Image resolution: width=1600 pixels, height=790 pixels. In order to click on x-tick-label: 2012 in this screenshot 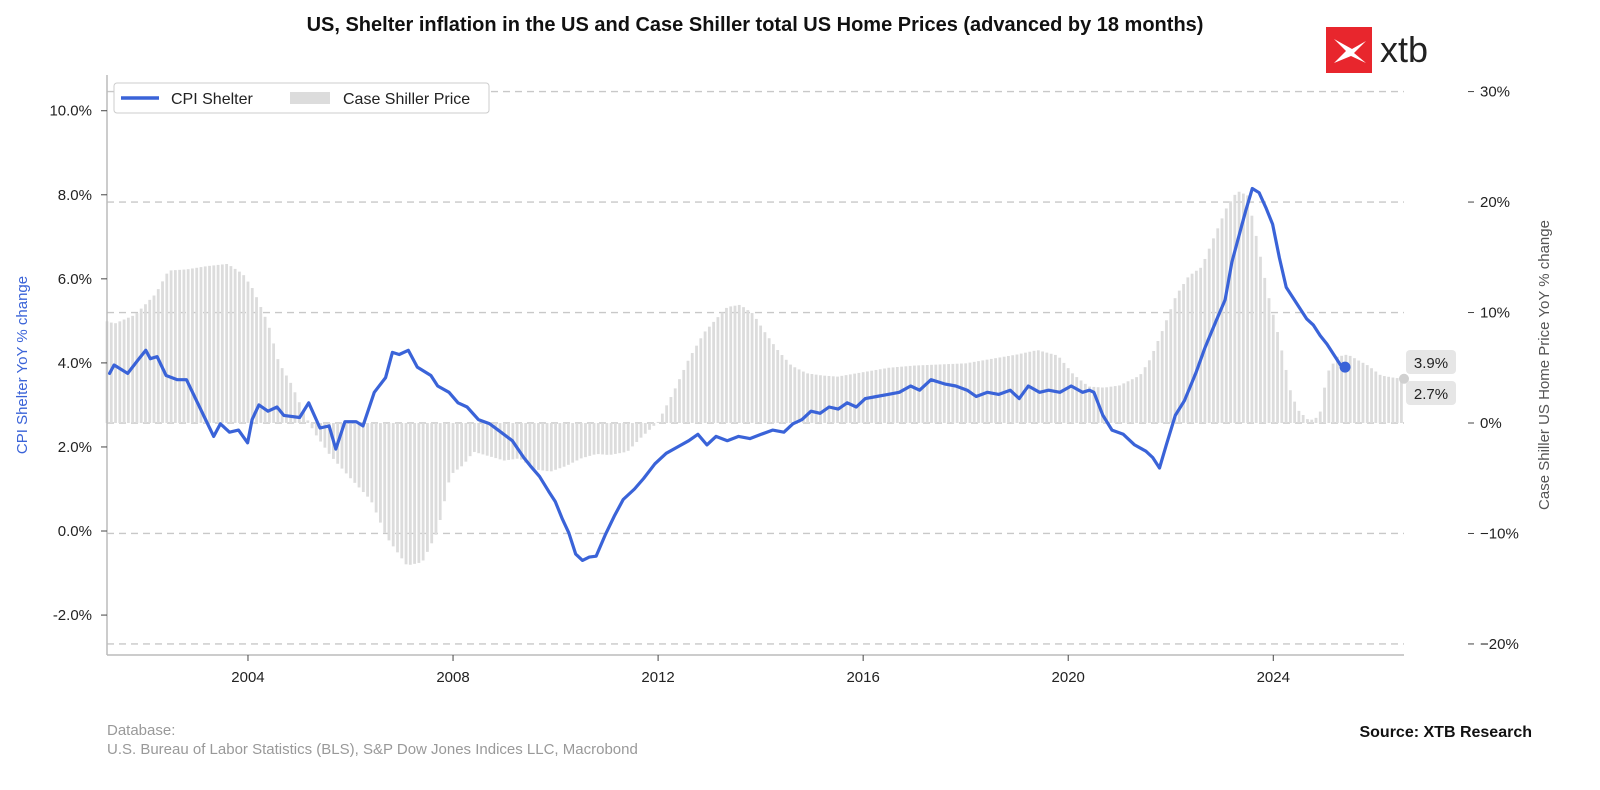, I will do `click(657, 677)`.